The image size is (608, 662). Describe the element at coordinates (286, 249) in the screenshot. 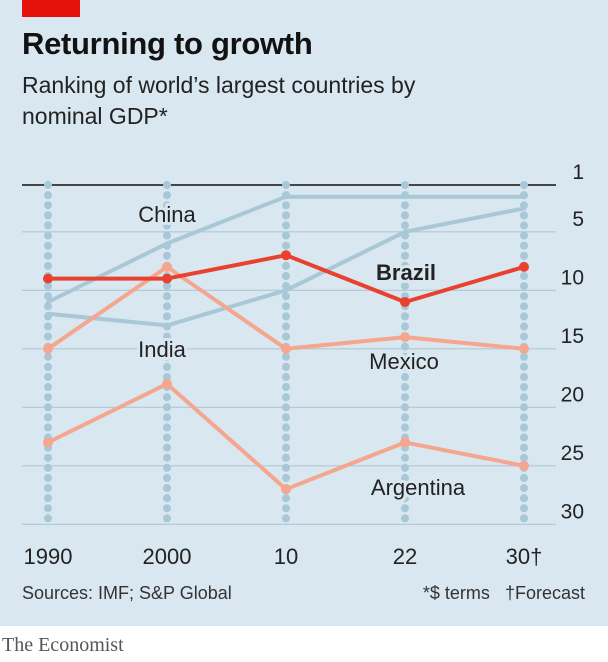

I see `series-line-china` at that location.